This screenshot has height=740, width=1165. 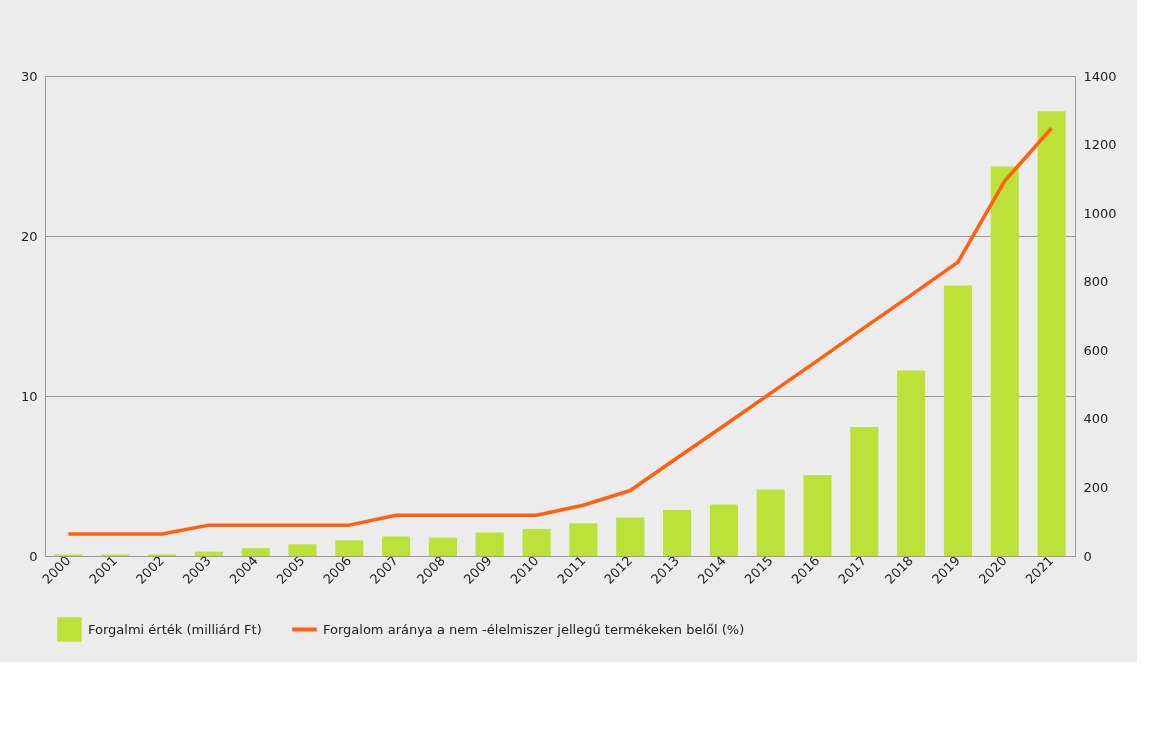 What do you see at coordinates (1096, 487) in the screenshot?
I see `y2-tick-label: 200` at bounding box center [1096, 487].